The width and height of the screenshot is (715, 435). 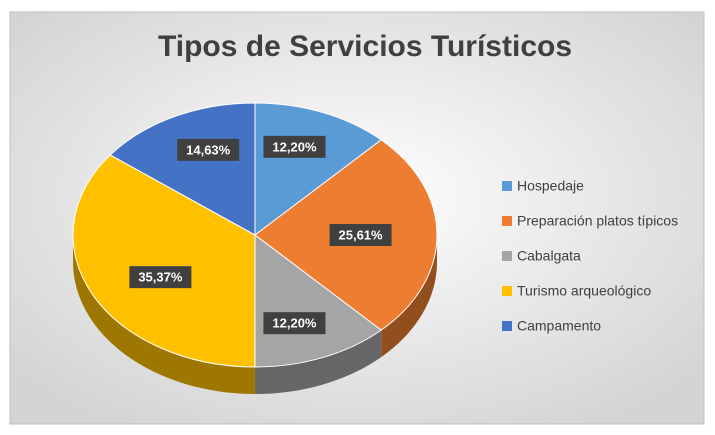 I want to click on data-label: 25,61%, so click(x=361, y=234).